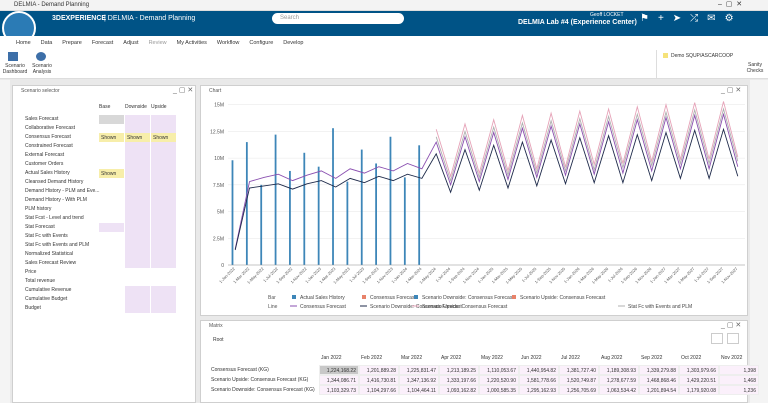 The width and height of the screenshot is (768, 403). I want to click on cell: 1,256,705.69, so click(579, 390).